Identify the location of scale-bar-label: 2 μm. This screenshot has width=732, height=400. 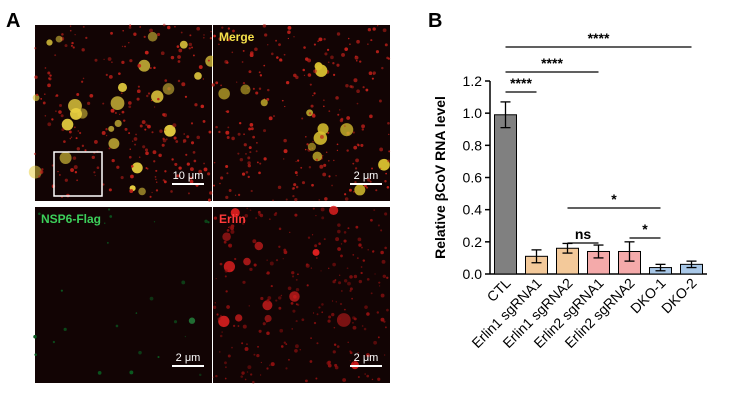
(188, 358).